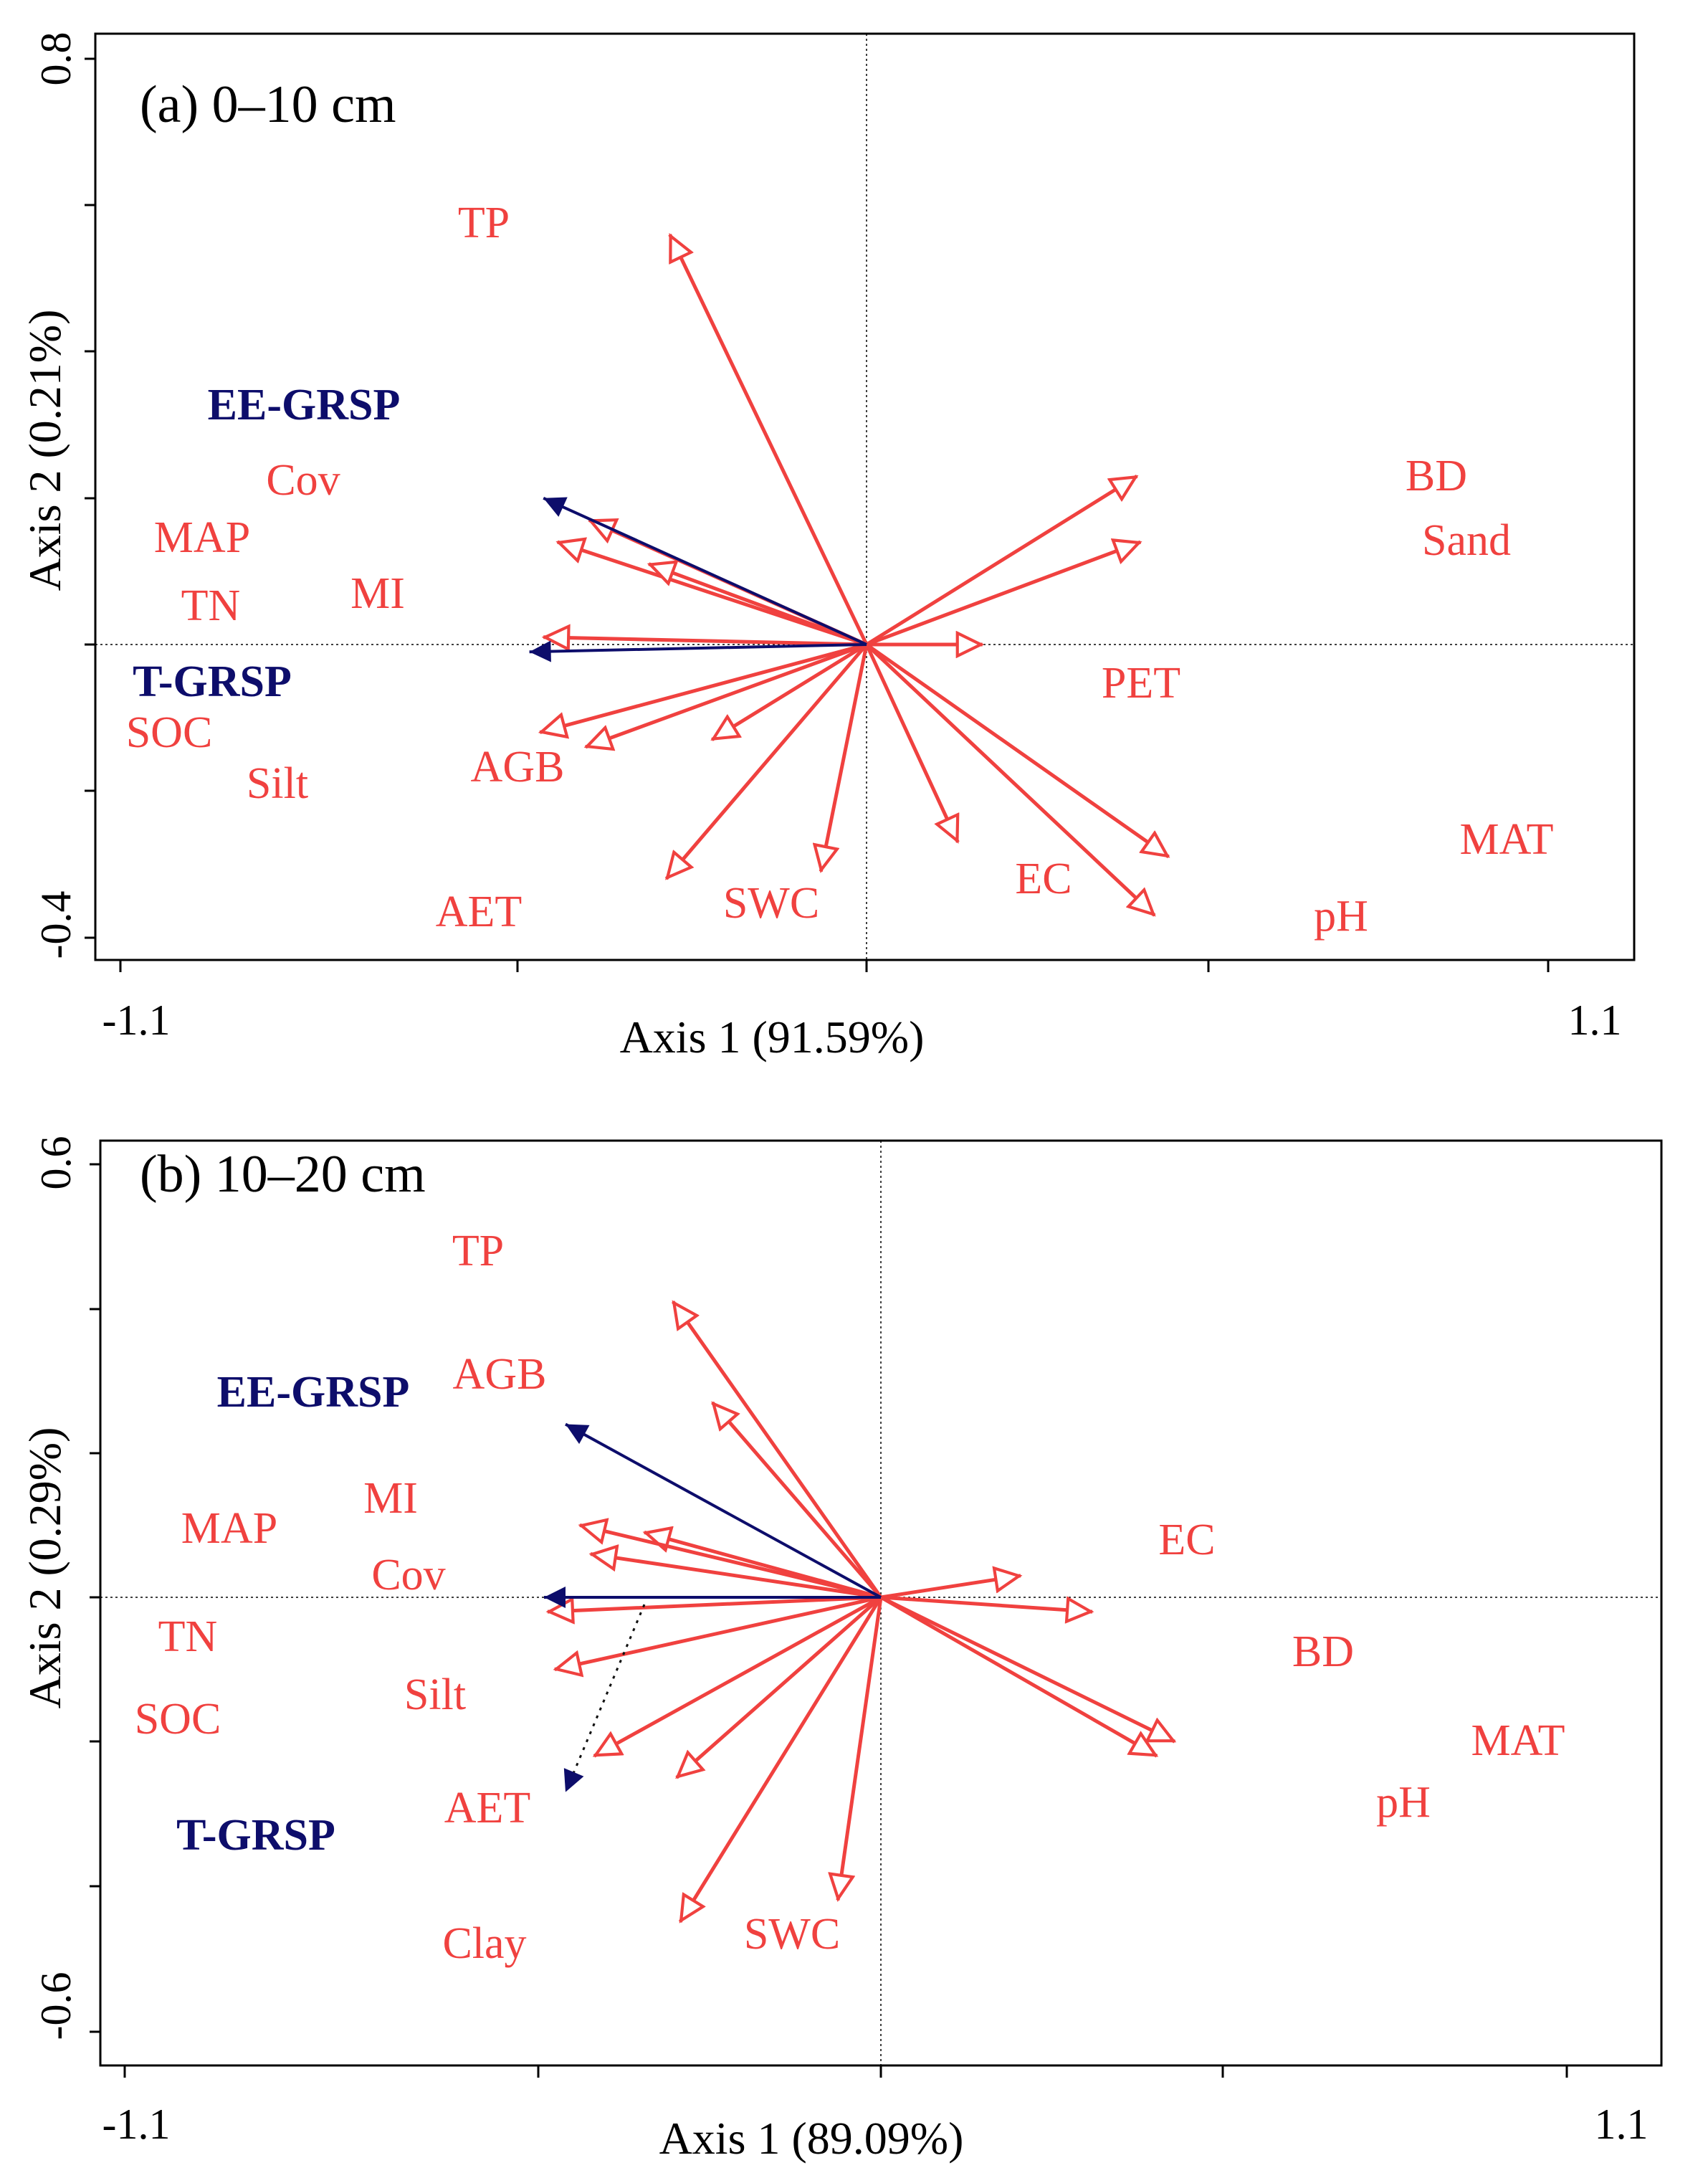  I want to click on panel-b-y-tick-min: -0.6, so click(56, 2006).